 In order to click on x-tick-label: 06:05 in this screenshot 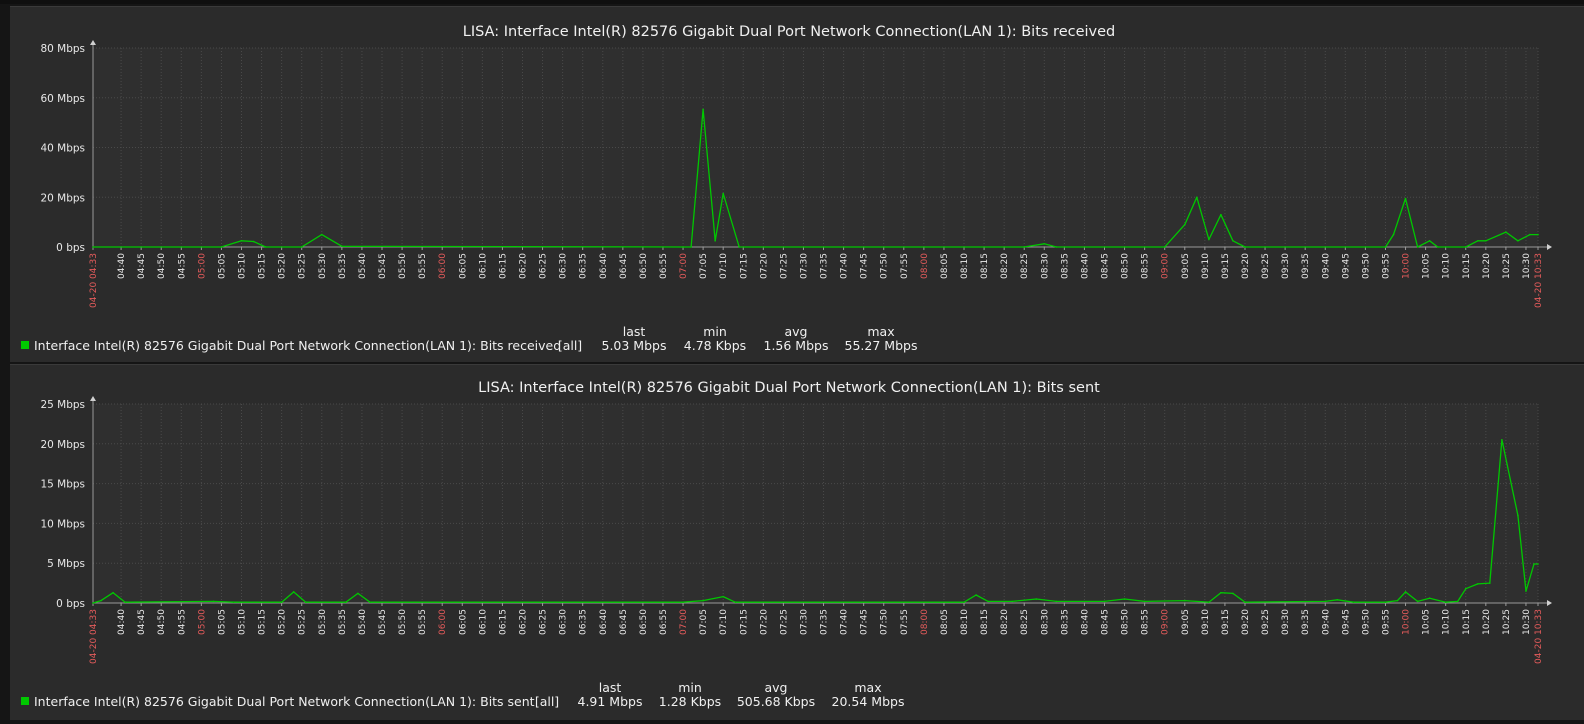, I will do `click(463, 622)`.